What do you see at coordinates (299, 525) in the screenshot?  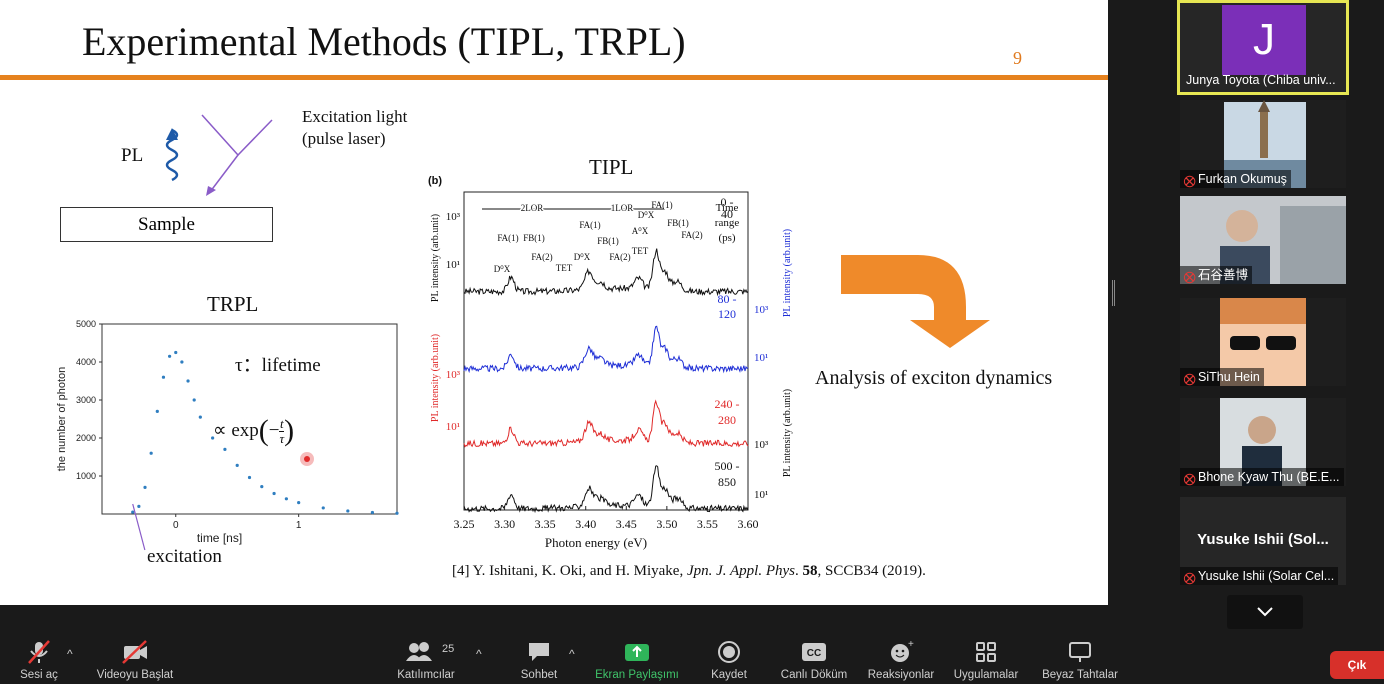 I see `x-tick-label: 1` at bounding box center [299, 525].